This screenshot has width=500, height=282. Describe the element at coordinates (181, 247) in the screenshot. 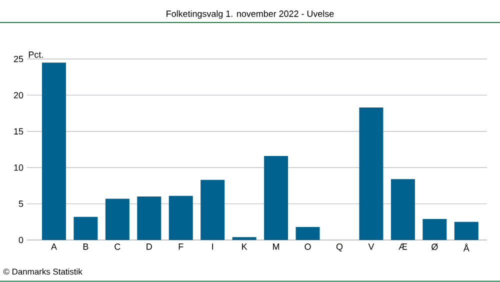

I see `x-tick-label: F` at that location.